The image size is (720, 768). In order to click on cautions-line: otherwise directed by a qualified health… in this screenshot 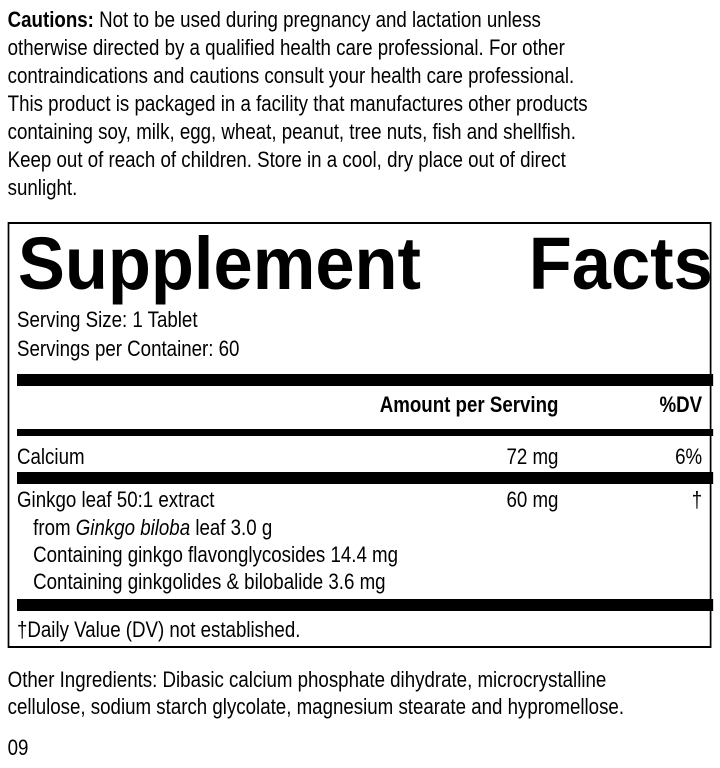, I will do `click(286, 47)`.